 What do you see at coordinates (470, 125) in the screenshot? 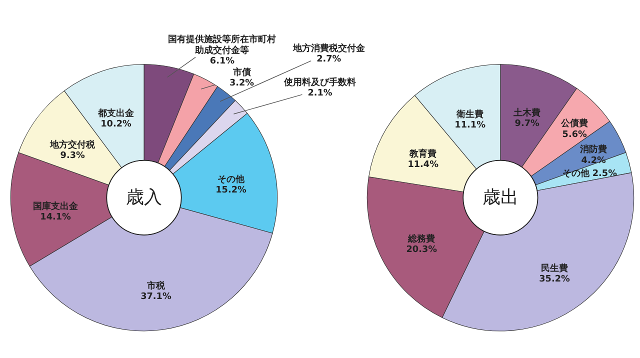
I see `data-label: 11.1%` at bounding box center [470, 125].